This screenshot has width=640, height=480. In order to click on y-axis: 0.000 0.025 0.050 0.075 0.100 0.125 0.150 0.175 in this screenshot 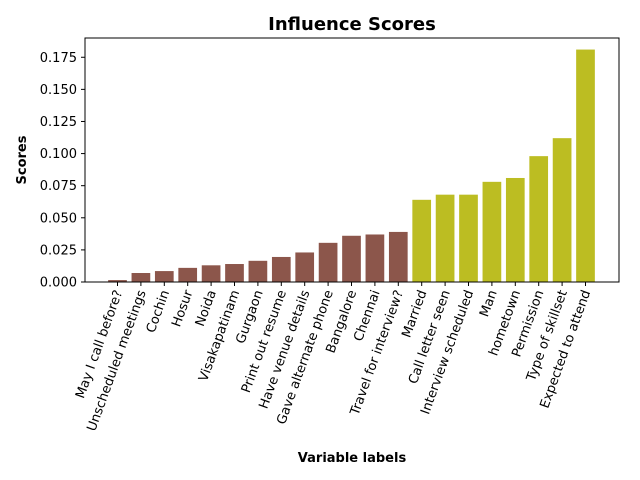, I will do `click(62, 171)`.